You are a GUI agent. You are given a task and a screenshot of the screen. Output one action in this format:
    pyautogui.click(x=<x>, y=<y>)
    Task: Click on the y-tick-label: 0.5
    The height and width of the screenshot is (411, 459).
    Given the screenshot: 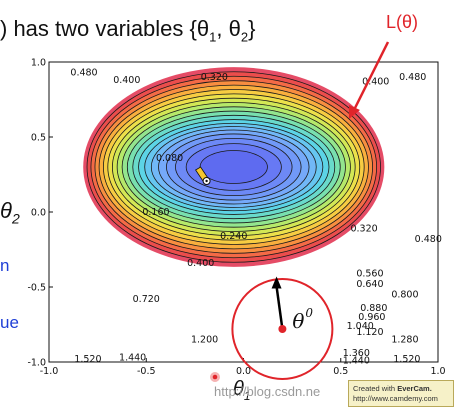 What is the action you would take?
    pyautogui.click(x=38, y=138)
    